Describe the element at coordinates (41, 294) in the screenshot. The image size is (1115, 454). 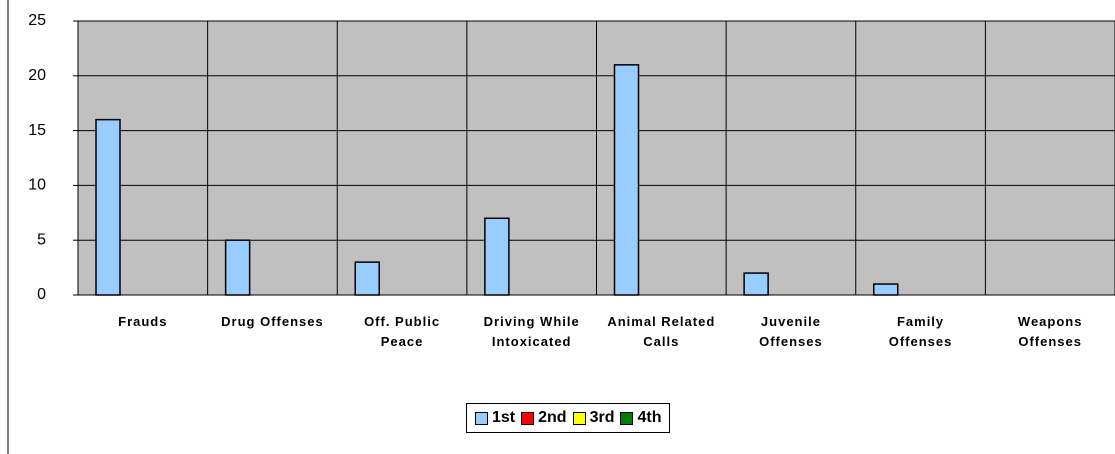
I see `y-tick-label: 0` at that location.